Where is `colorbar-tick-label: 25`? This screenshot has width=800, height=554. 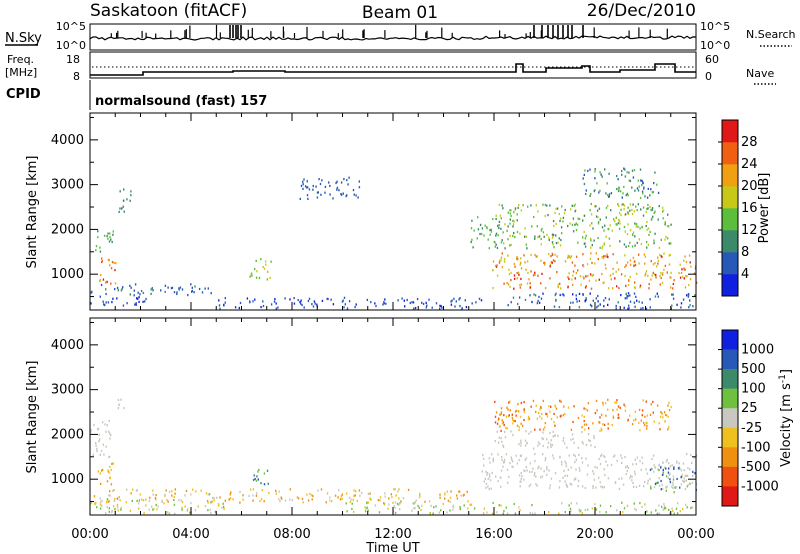 colorbar-tick-label: 25 is located at coordinates (749, 408).